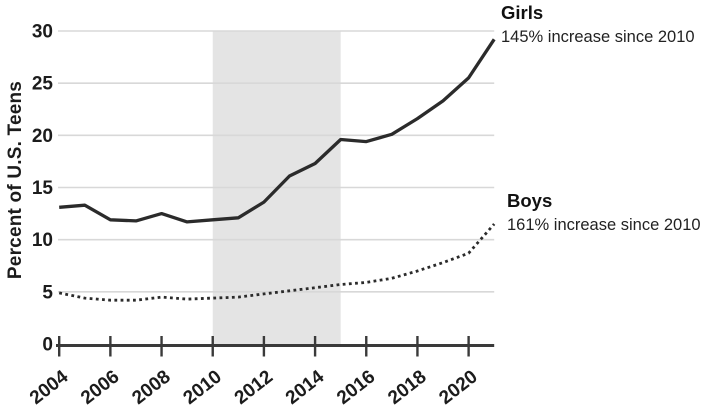 The height and width of the screenshot is (408, 728). What do you see at coordinates (42, 32) in the screenshot?
I see `y-tick-label-30: 30` at bounding box center [42, 32].